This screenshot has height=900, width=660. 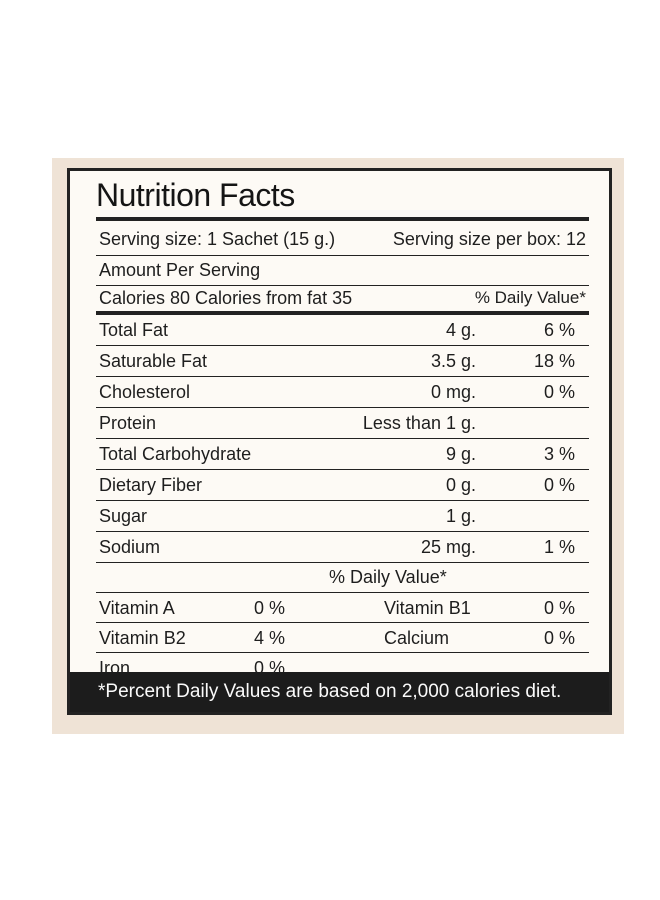 What do you see at coordinates (175, 454) in the screenshot?
I see `nutrient-name: Total Carbohydrate` at bounding box center [175, 454].